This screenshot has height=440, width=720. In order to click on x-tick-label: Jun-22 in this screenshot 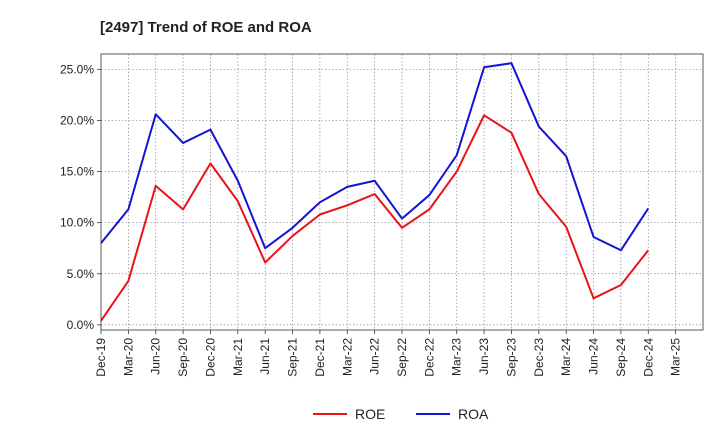, I will do `click(375, 356)`.